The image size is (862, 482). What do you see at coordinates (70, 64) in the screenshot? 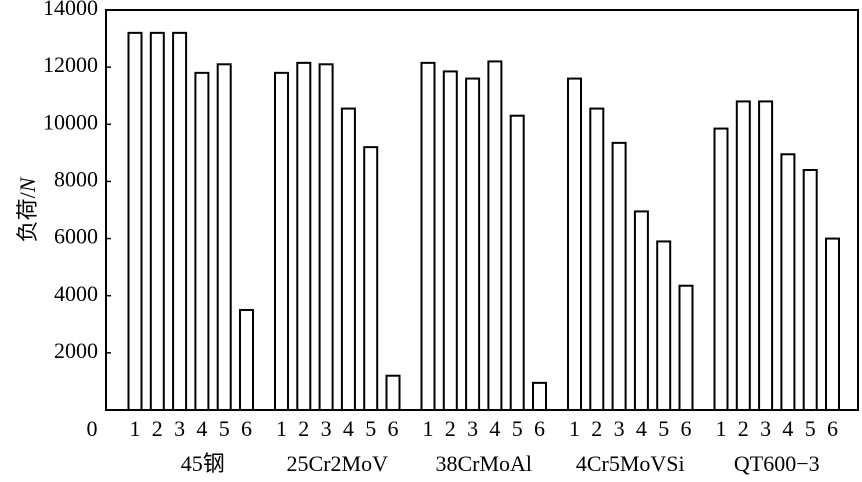
I see `y-tick-label: 12000` at bounding box center [70, 64].